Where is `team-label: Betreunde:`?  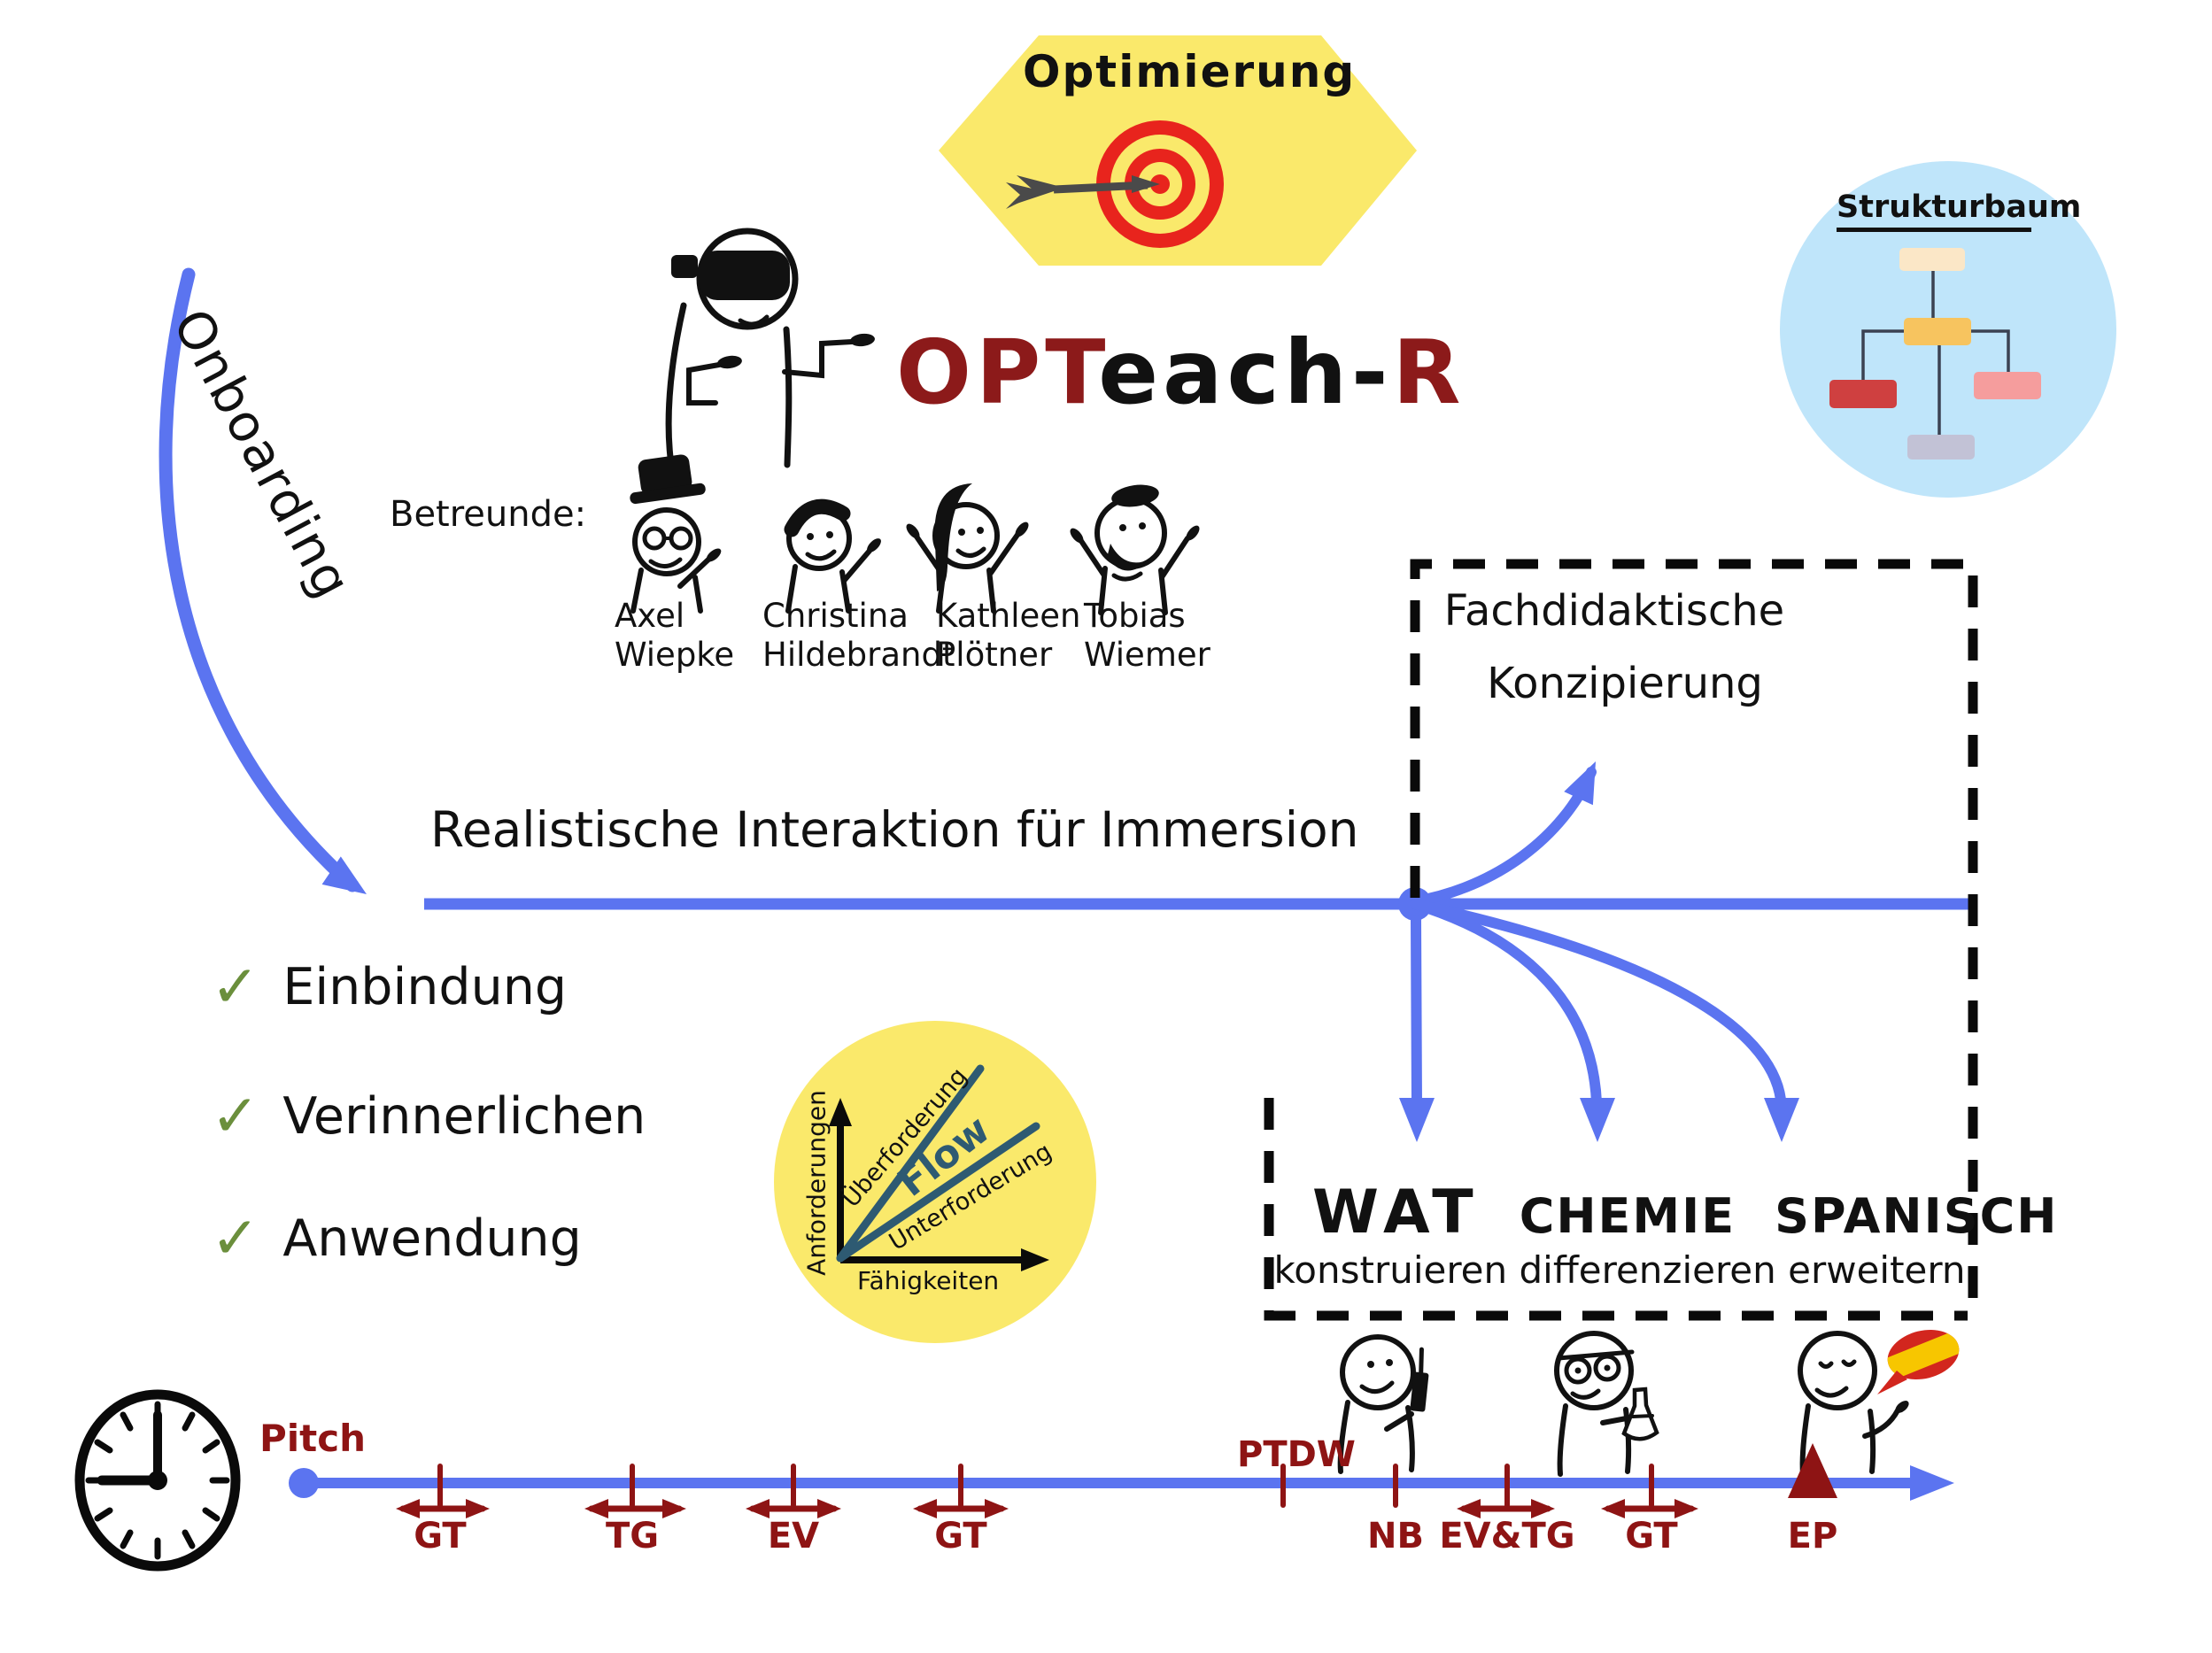
team-label: Betreunde: is located at coordinates (488, 514).